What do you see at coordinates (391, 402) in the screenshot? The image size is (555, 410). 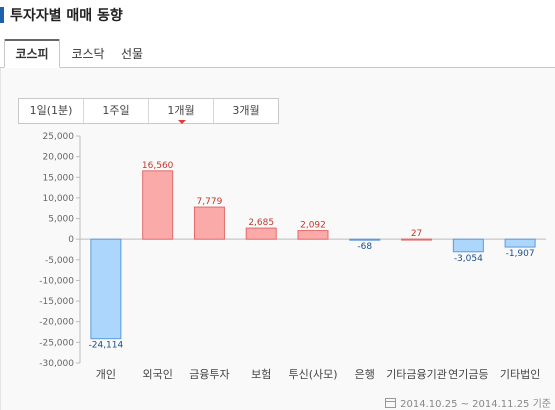 I see `calendar-icon` at bounding box center [391, 402].